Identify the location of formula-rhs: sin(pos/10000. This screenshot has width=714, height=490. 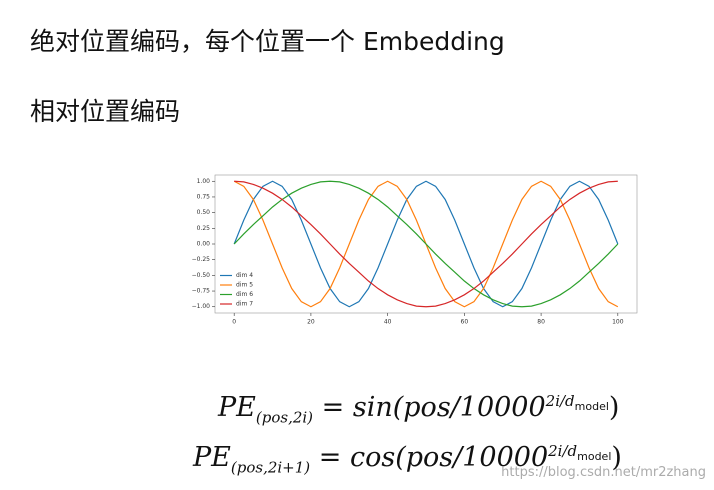
(449, 407).